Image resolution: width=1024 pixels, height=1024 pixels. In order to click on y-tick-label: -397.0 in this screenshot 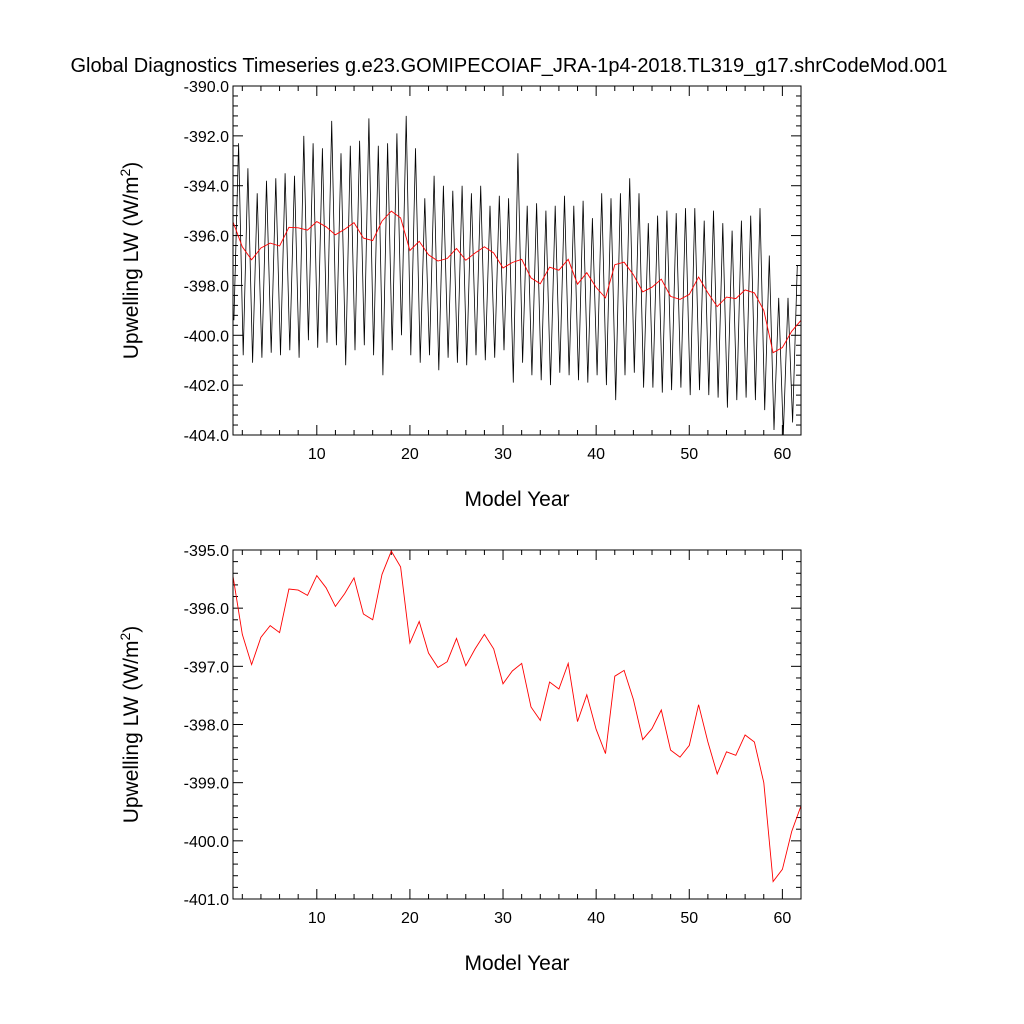, I will do `click(206, 667)`.